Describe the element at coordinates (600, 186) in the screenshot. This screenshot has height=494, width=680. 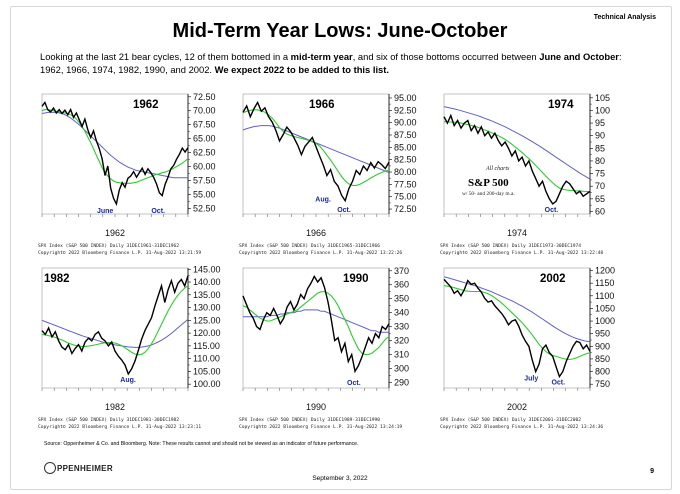
I see `y-tick-label: 70` at that location.